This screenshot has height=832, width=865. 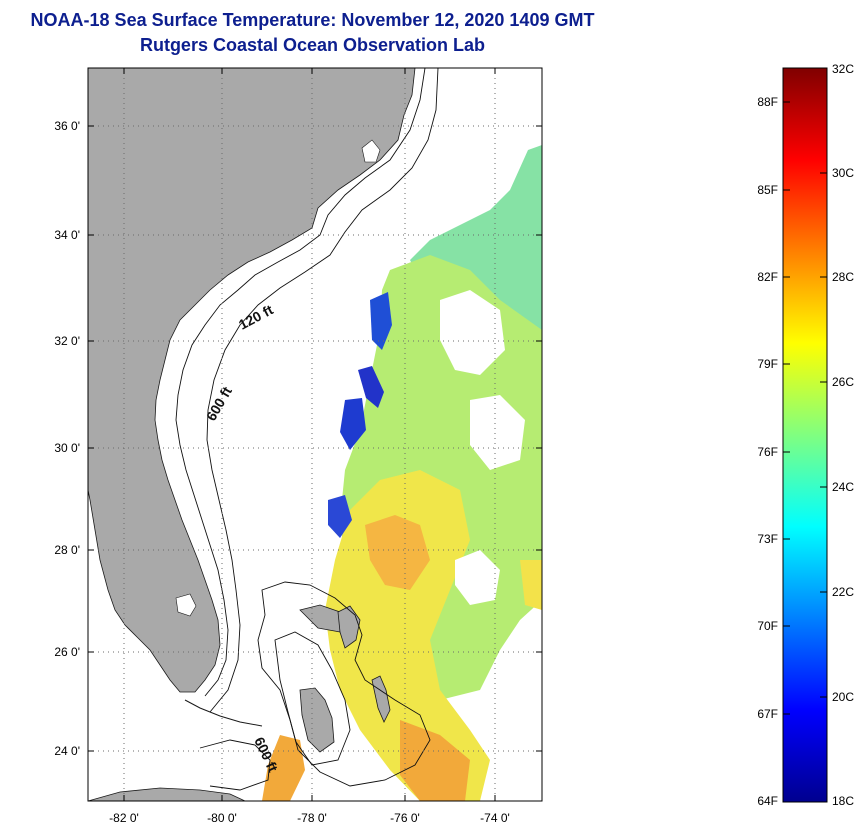 I want to click on colorbar-celsius-ticks, so click(x=823, y=435).